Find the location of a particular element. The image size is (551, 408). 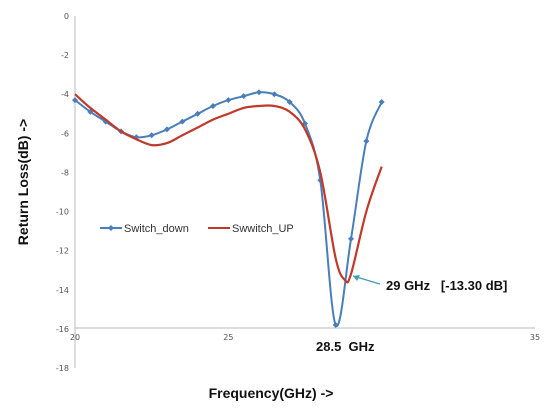

legend-label-switch-down: Switch_down is located at coordinates (156, 229).